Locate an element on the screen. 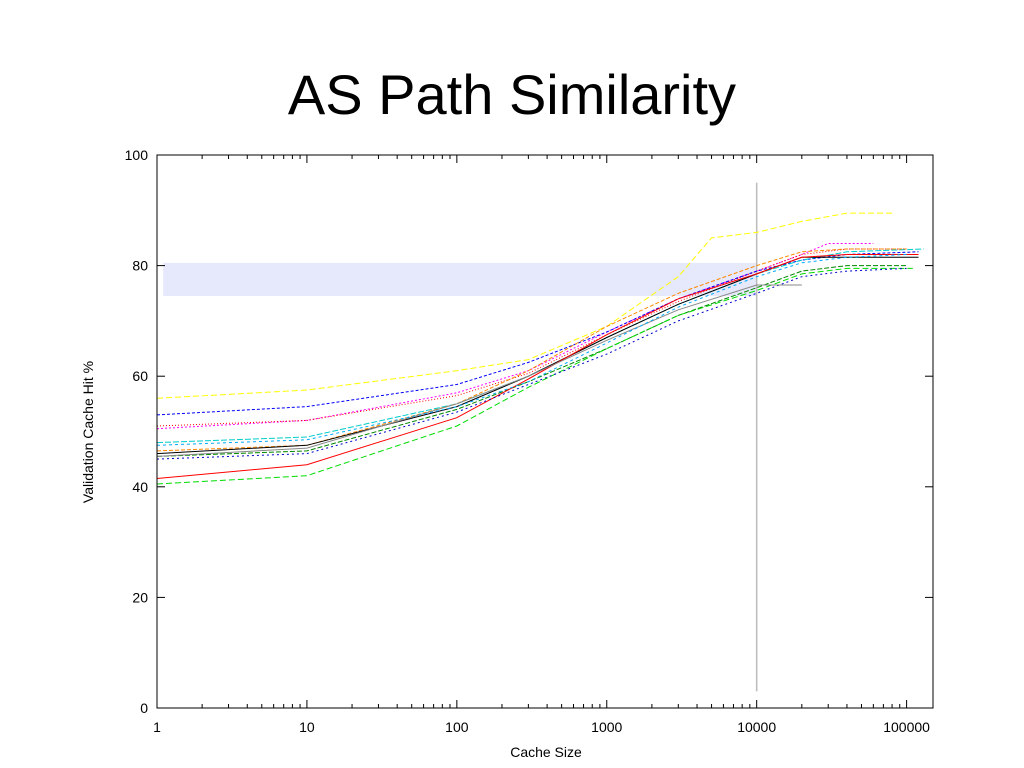 The height and width of the screenshot is (768, 1024). x-tick-label: 10 is located at coordinates (307, 727).